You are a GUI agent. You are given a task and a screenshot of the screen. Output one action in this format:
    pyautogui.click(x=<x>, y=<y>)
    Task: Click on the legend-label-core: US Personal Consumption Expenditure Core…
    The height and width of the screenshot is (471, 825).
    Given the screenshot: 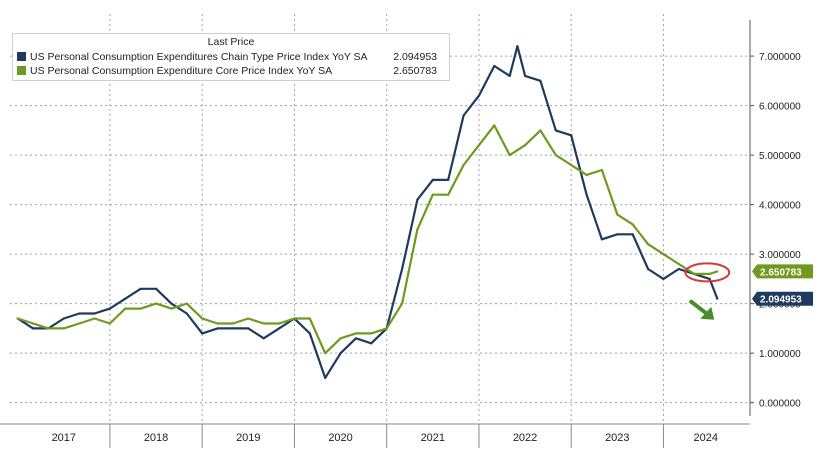 What is the action you would take?
    pyautogui.click(x=181, y=70)
    